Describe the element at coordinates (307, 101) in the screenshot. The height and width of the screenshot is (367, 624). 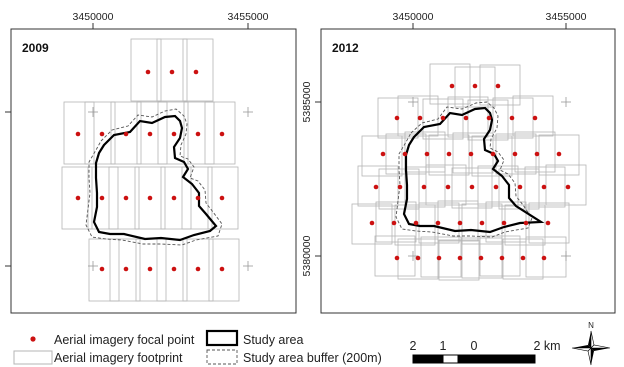
I see `y-tick-label: 5385000` at that location.